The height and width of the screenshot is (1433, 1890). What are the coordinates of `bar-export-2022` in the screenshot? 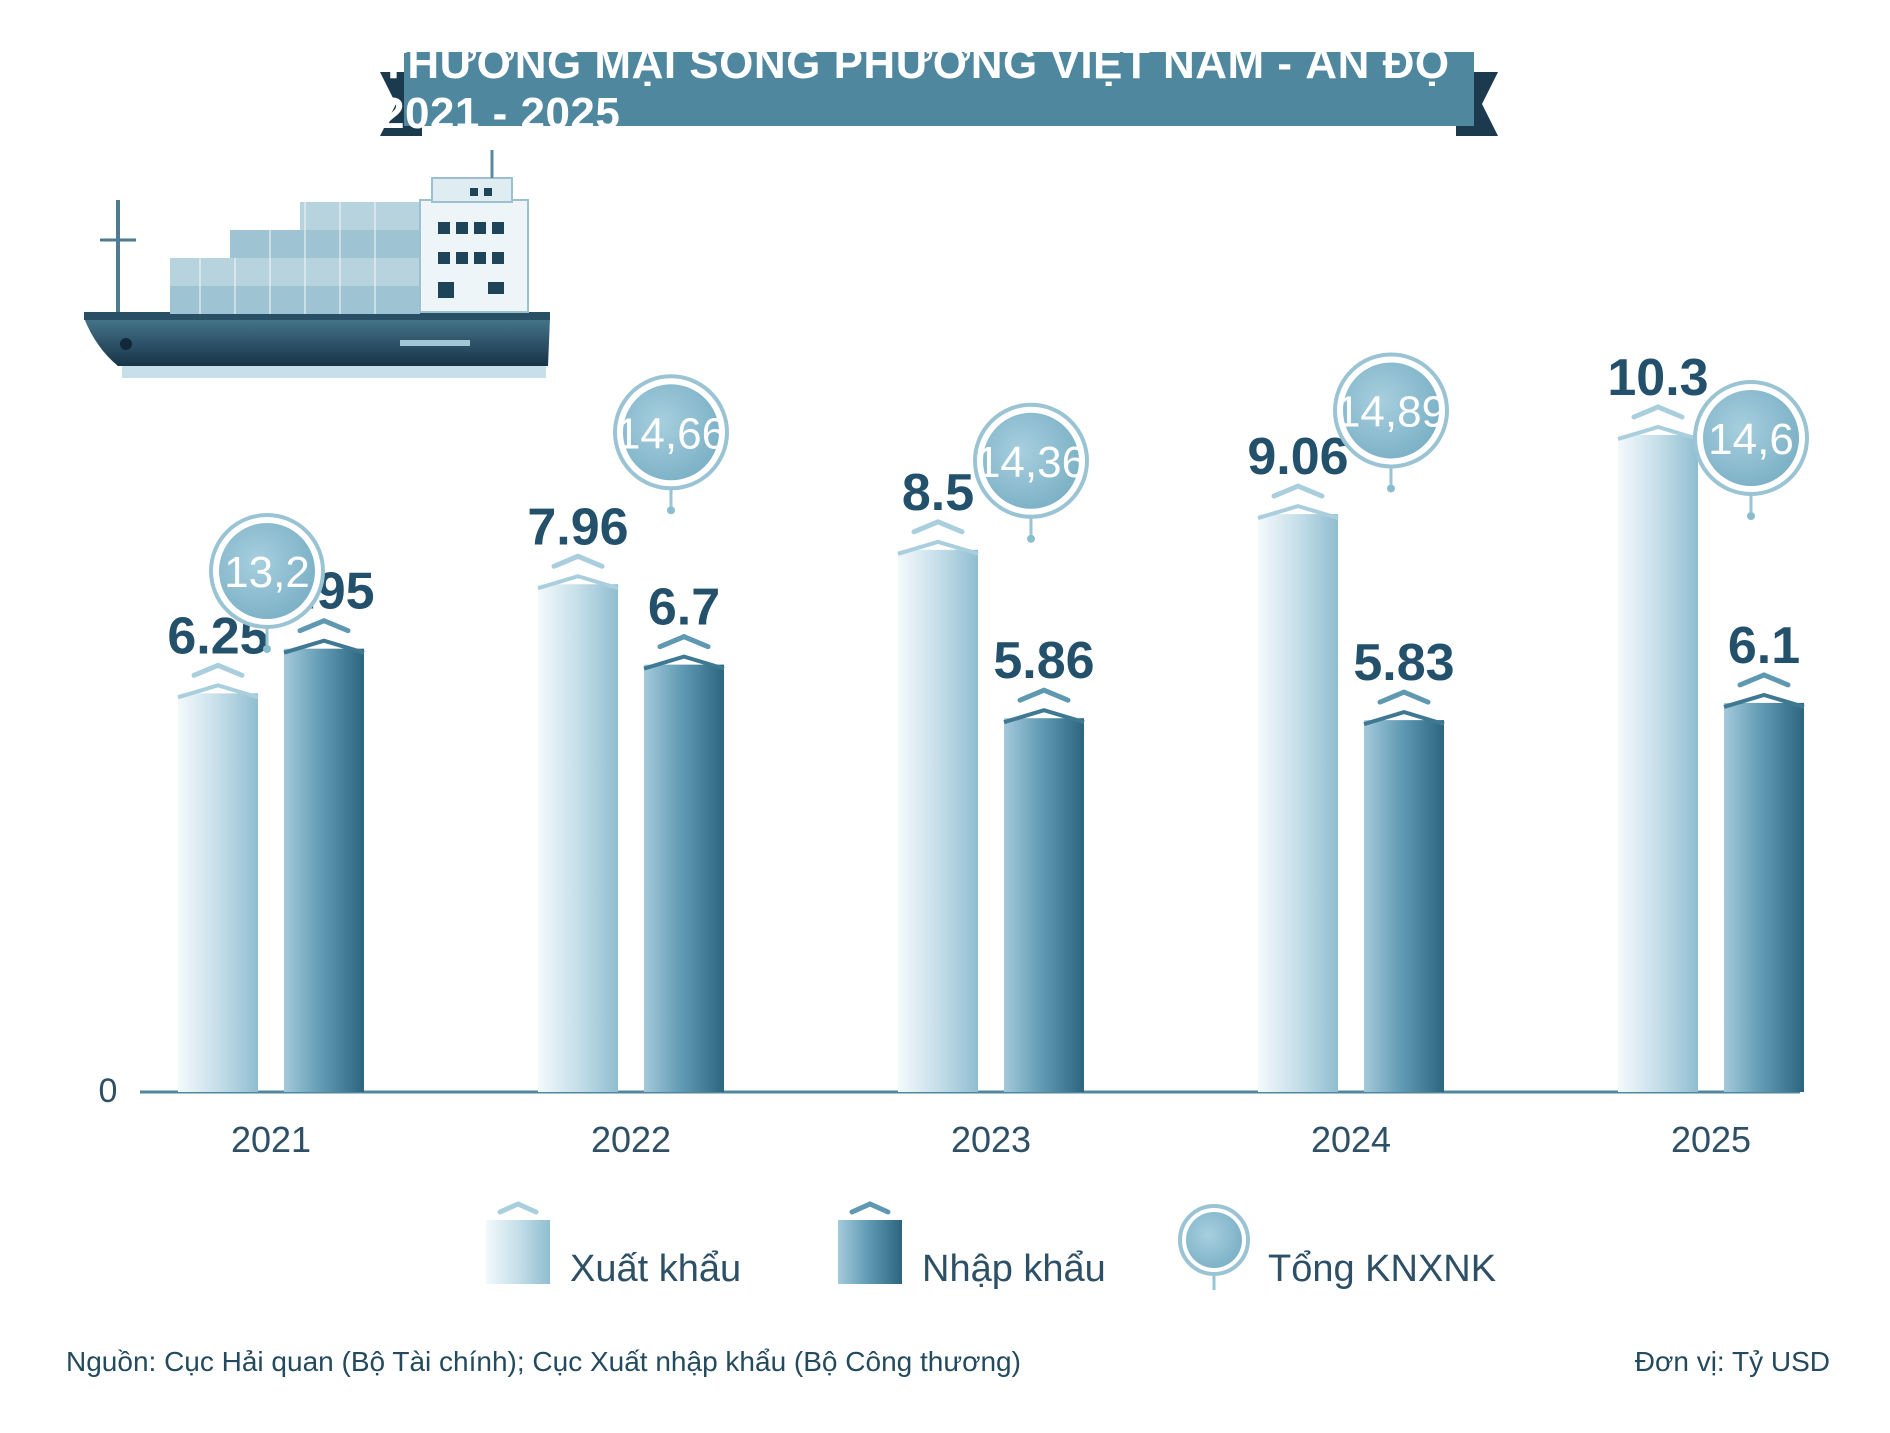 It's located at (578, 838).